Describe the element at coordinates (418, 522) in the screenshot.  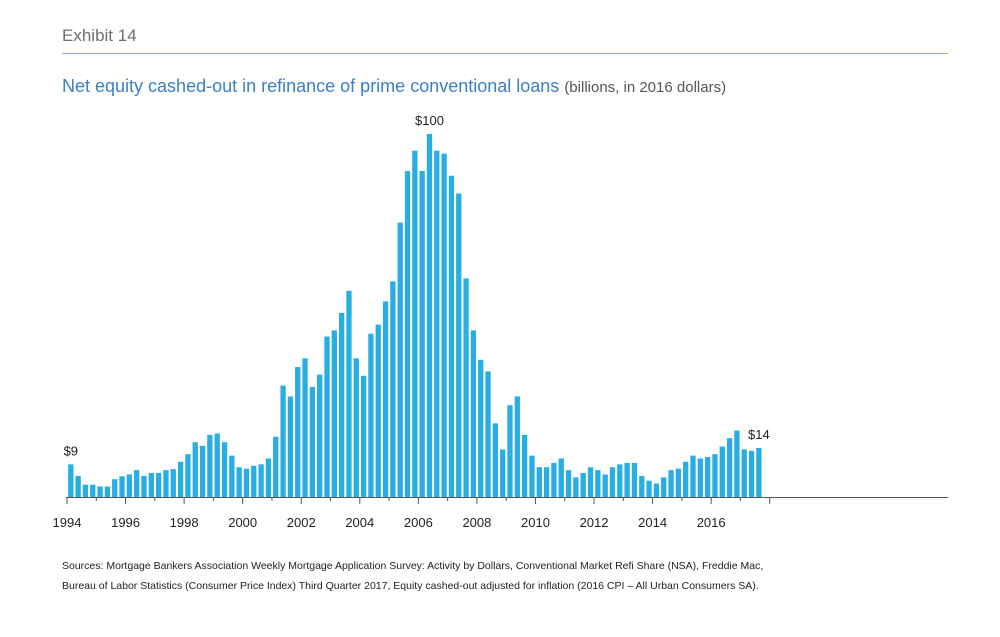
I see `x-tick-label: 2006` at that location.